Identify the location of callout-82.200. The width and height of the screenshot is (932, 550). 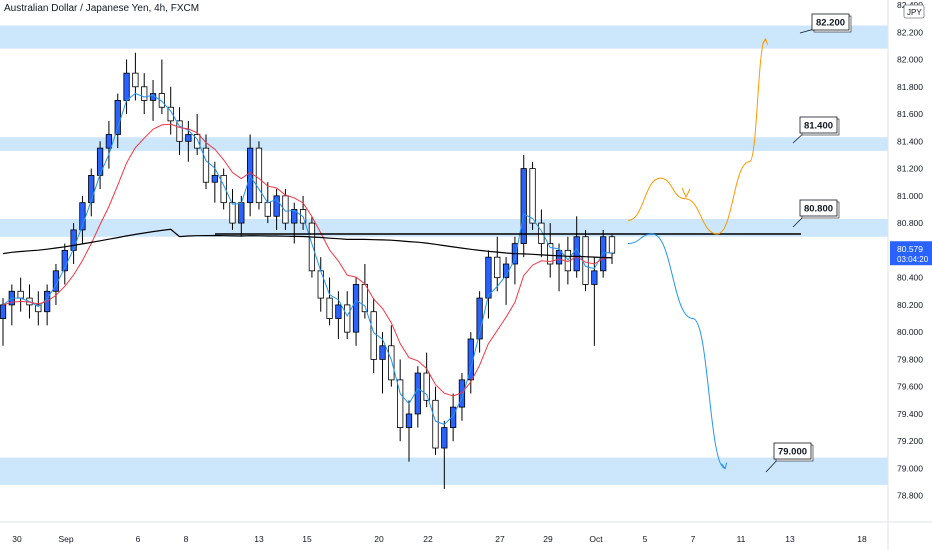
(830, 22).